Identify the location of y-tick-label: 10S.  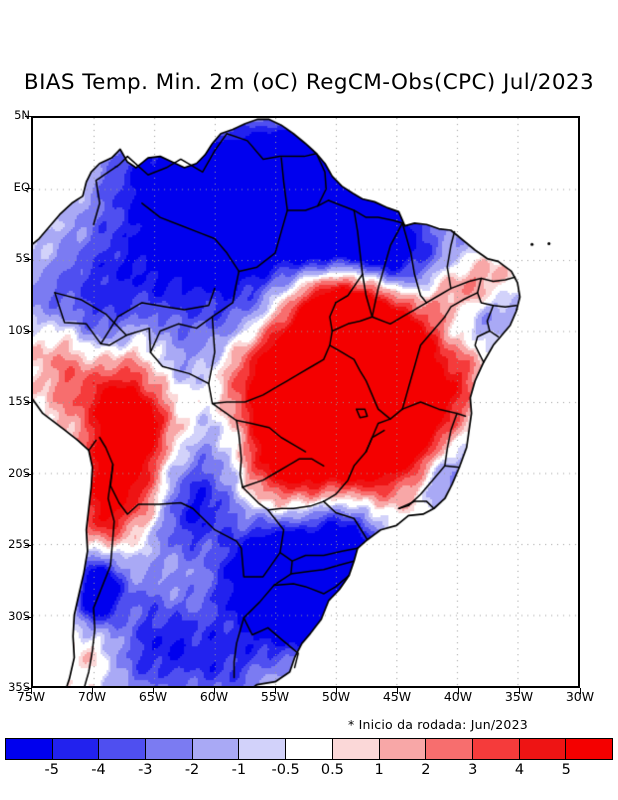
(19, 329).